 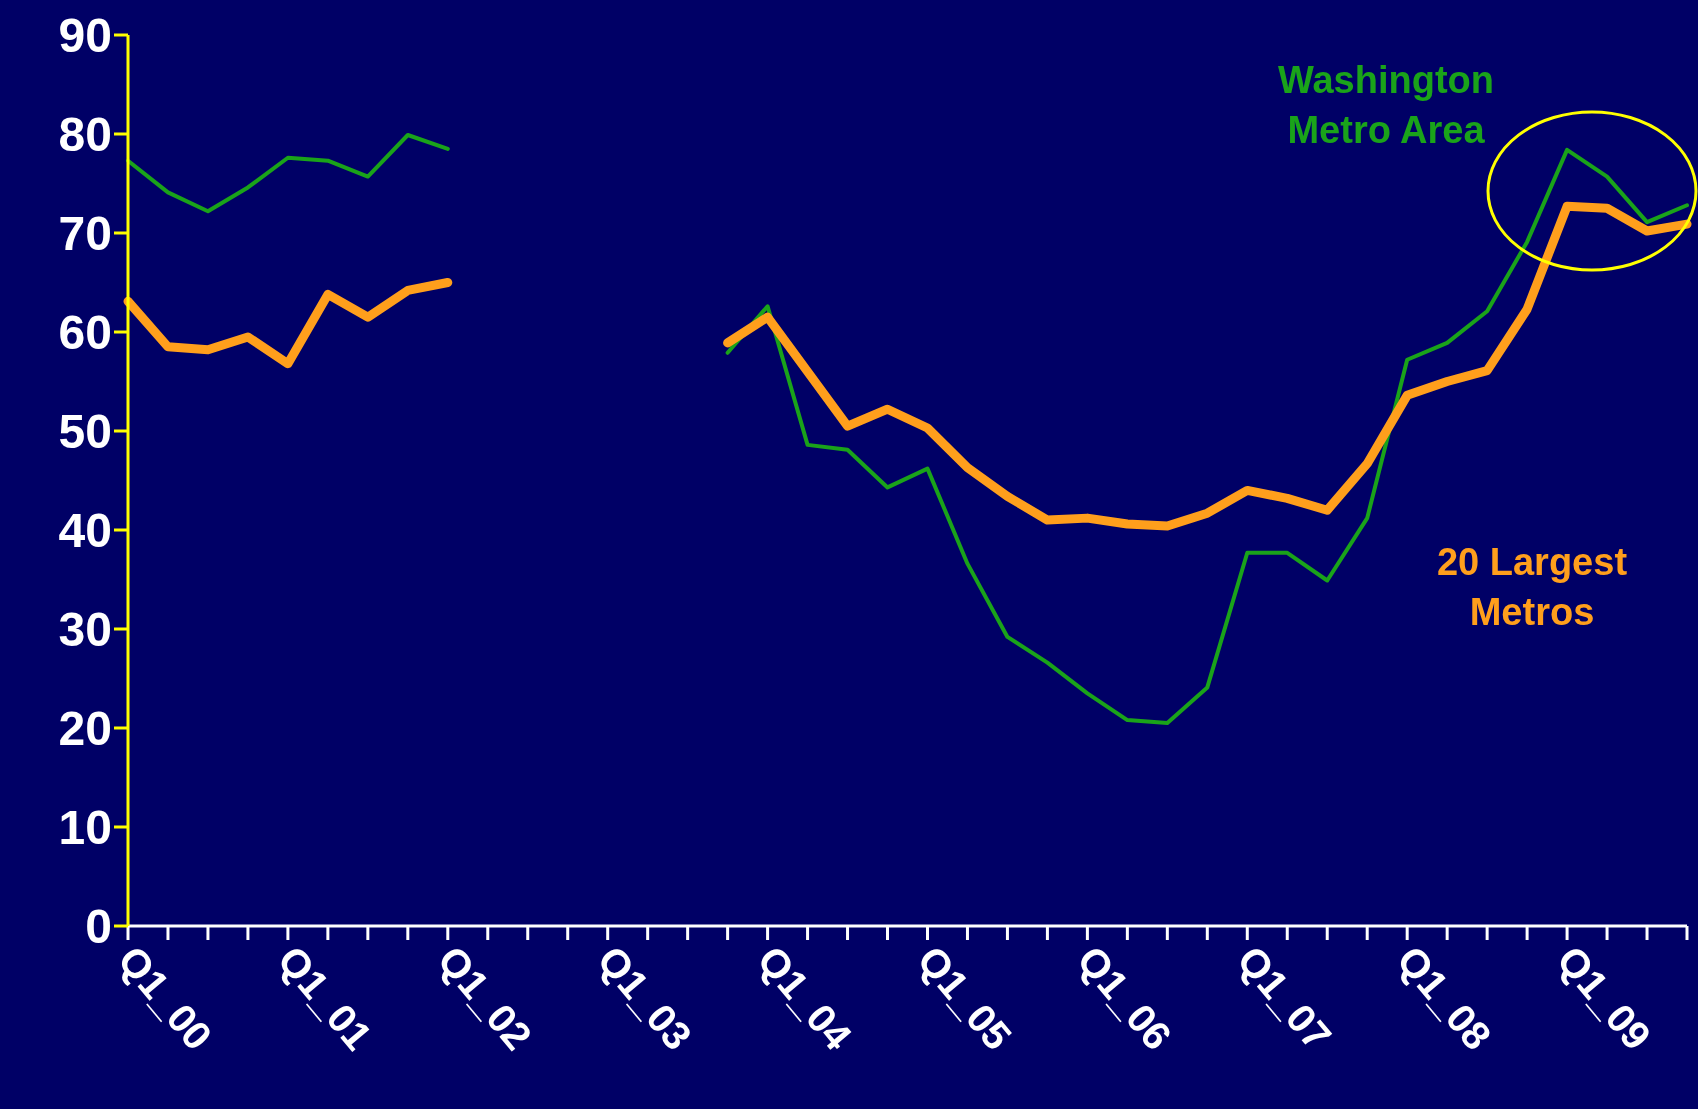 I want to click on y-tick-label: 50, so click(x=85, y=432).